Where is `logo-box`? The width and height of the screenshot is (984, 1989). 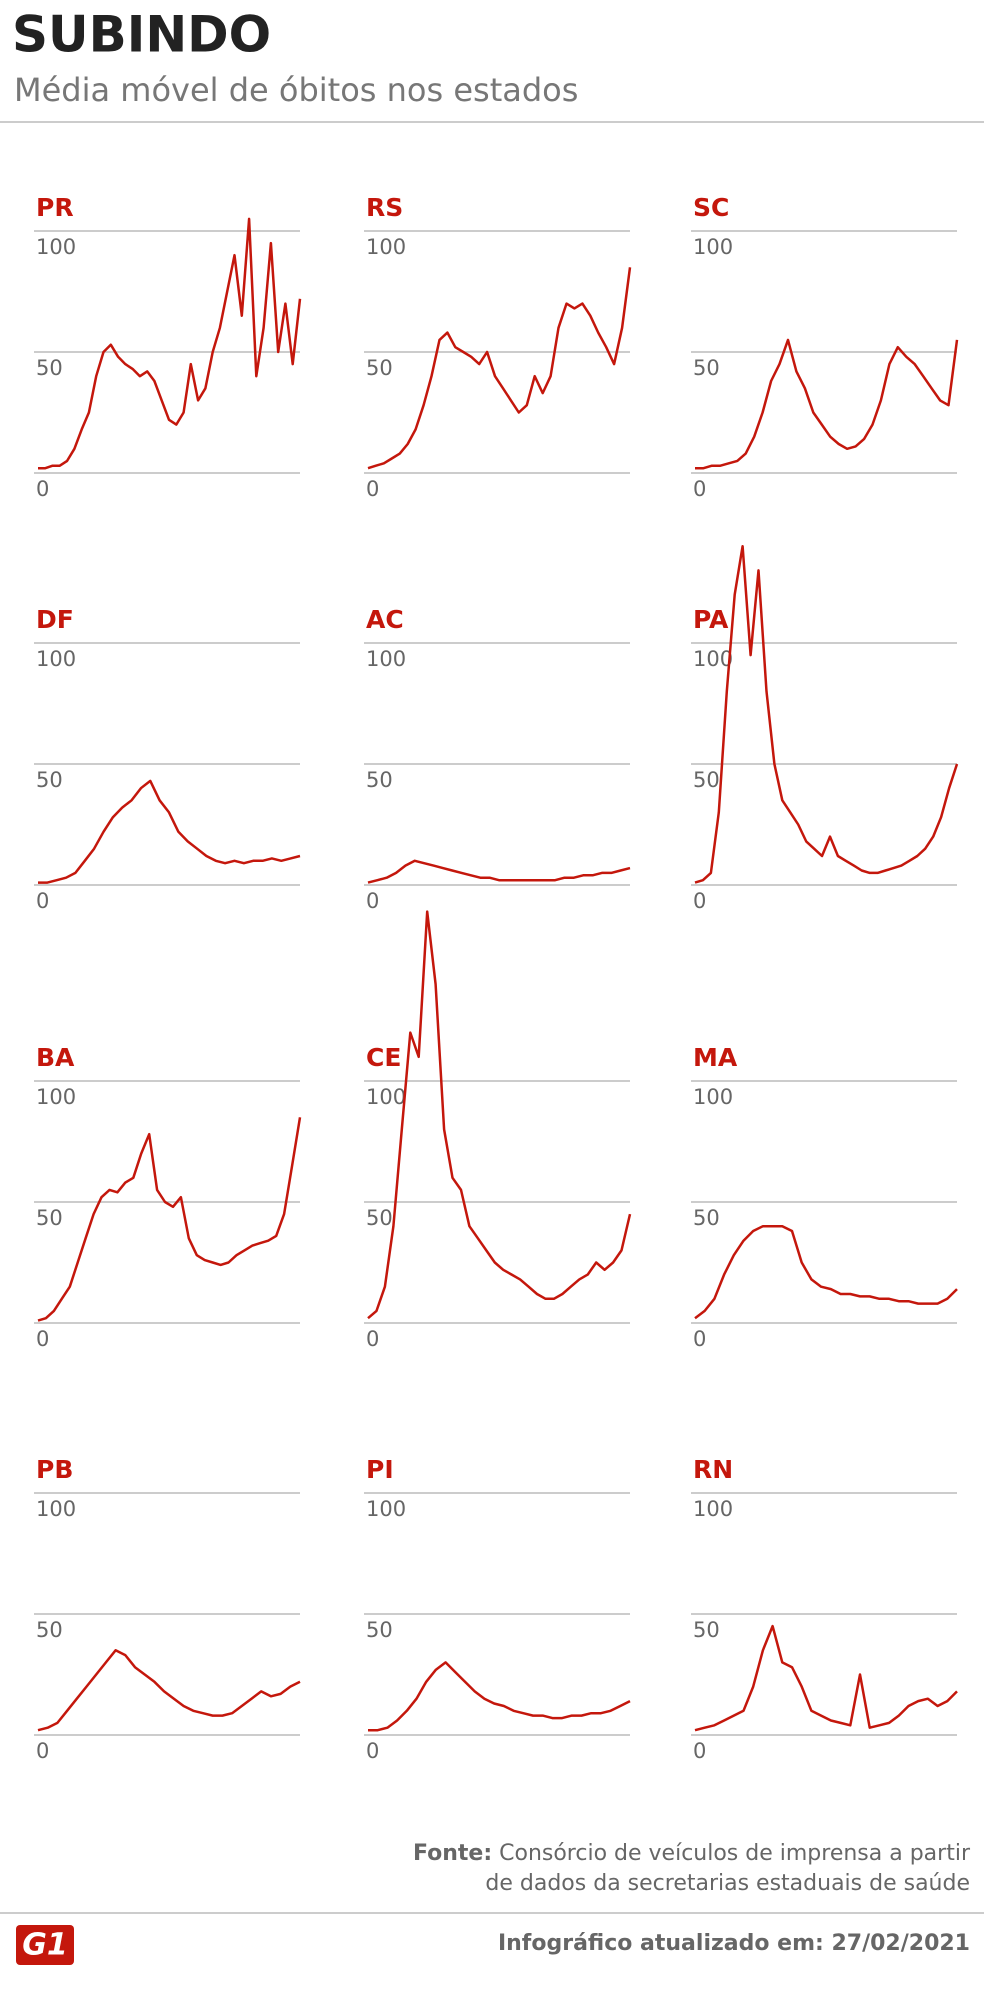 logo-box is located at coordinates (45, 1945).